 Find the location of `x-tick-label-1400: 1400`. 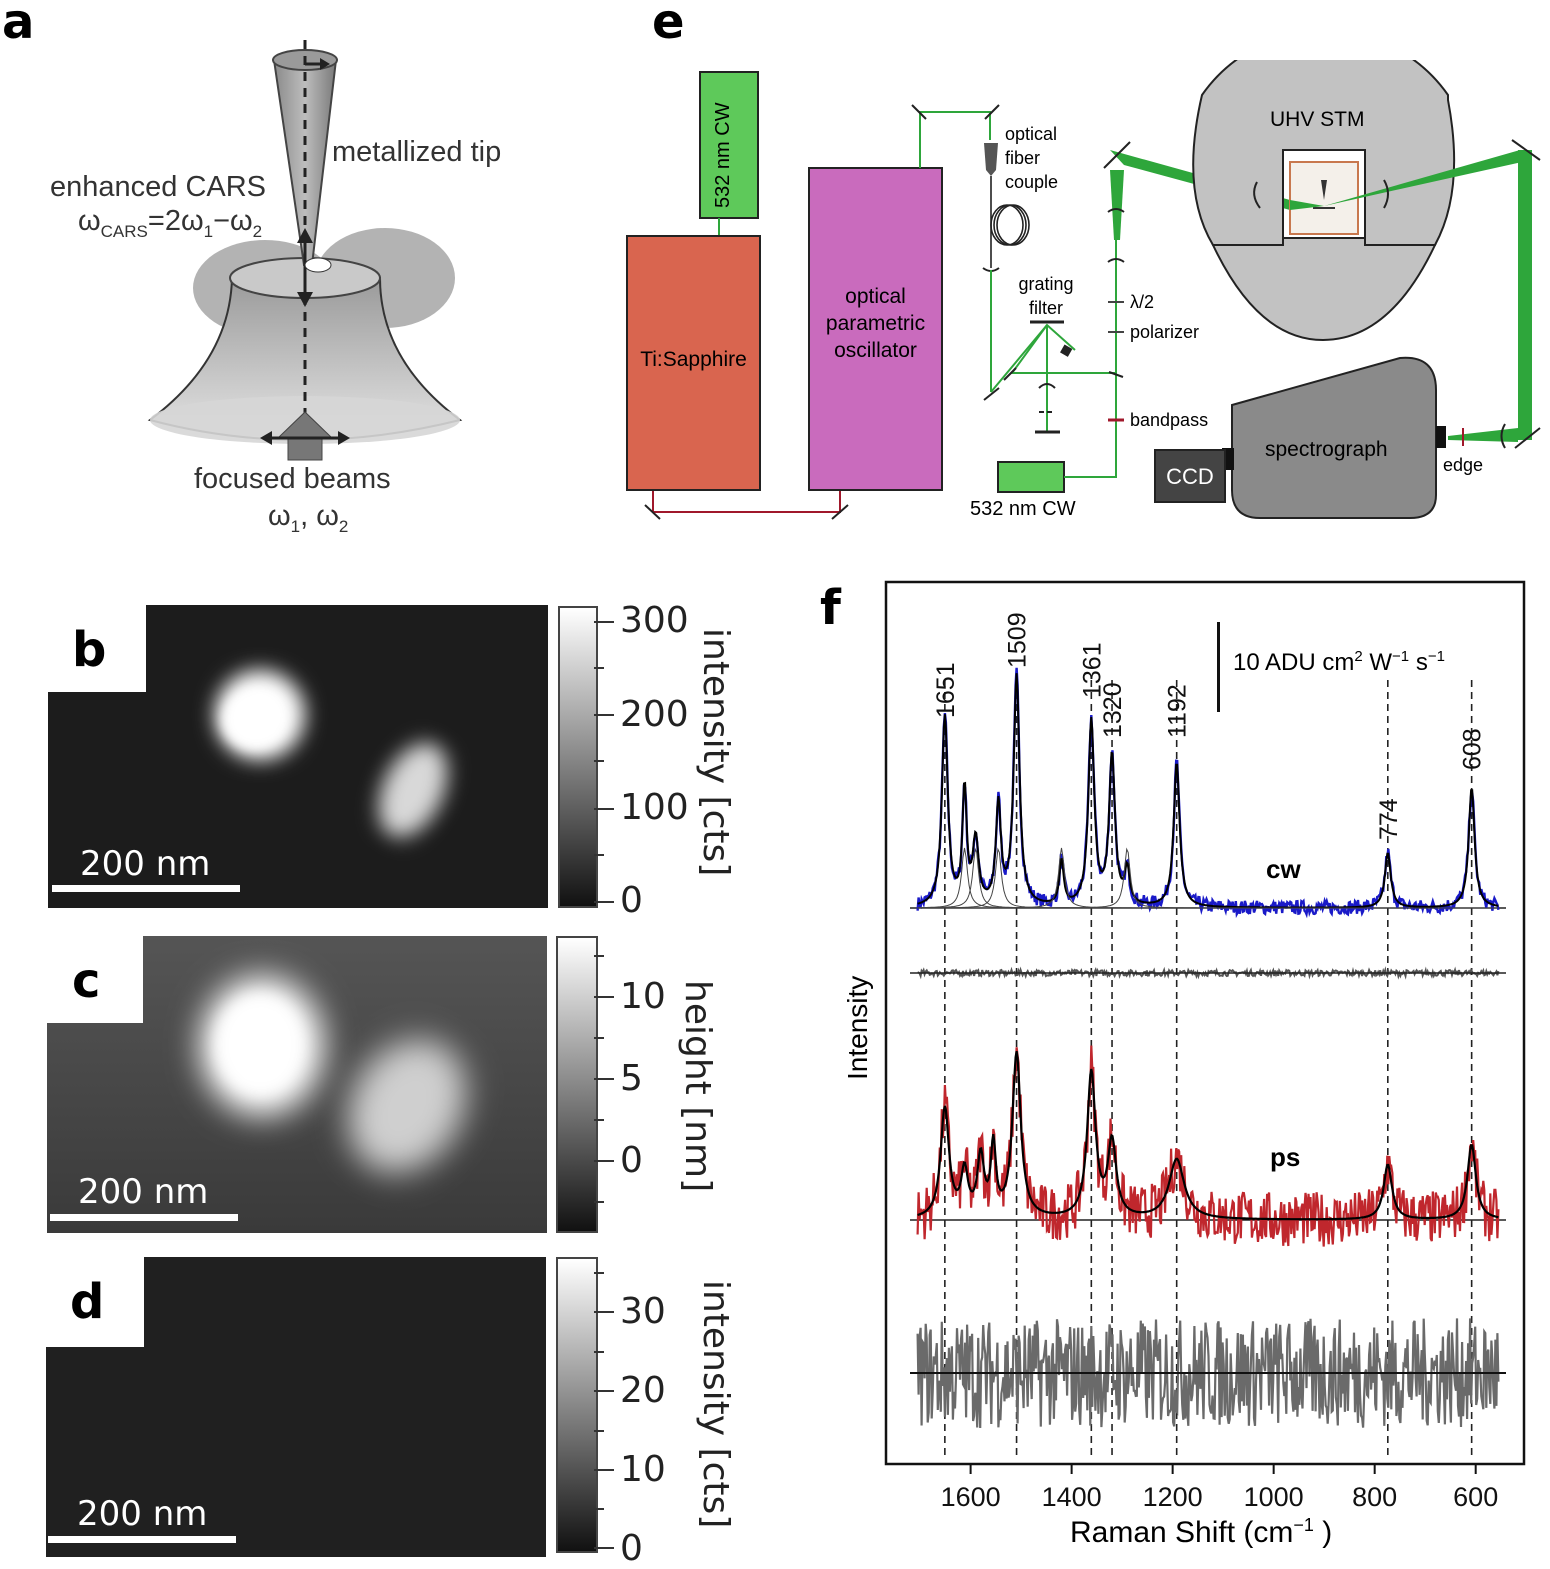

x-tick-label-1400: 1400 is located at coordinates (1072, 1497).